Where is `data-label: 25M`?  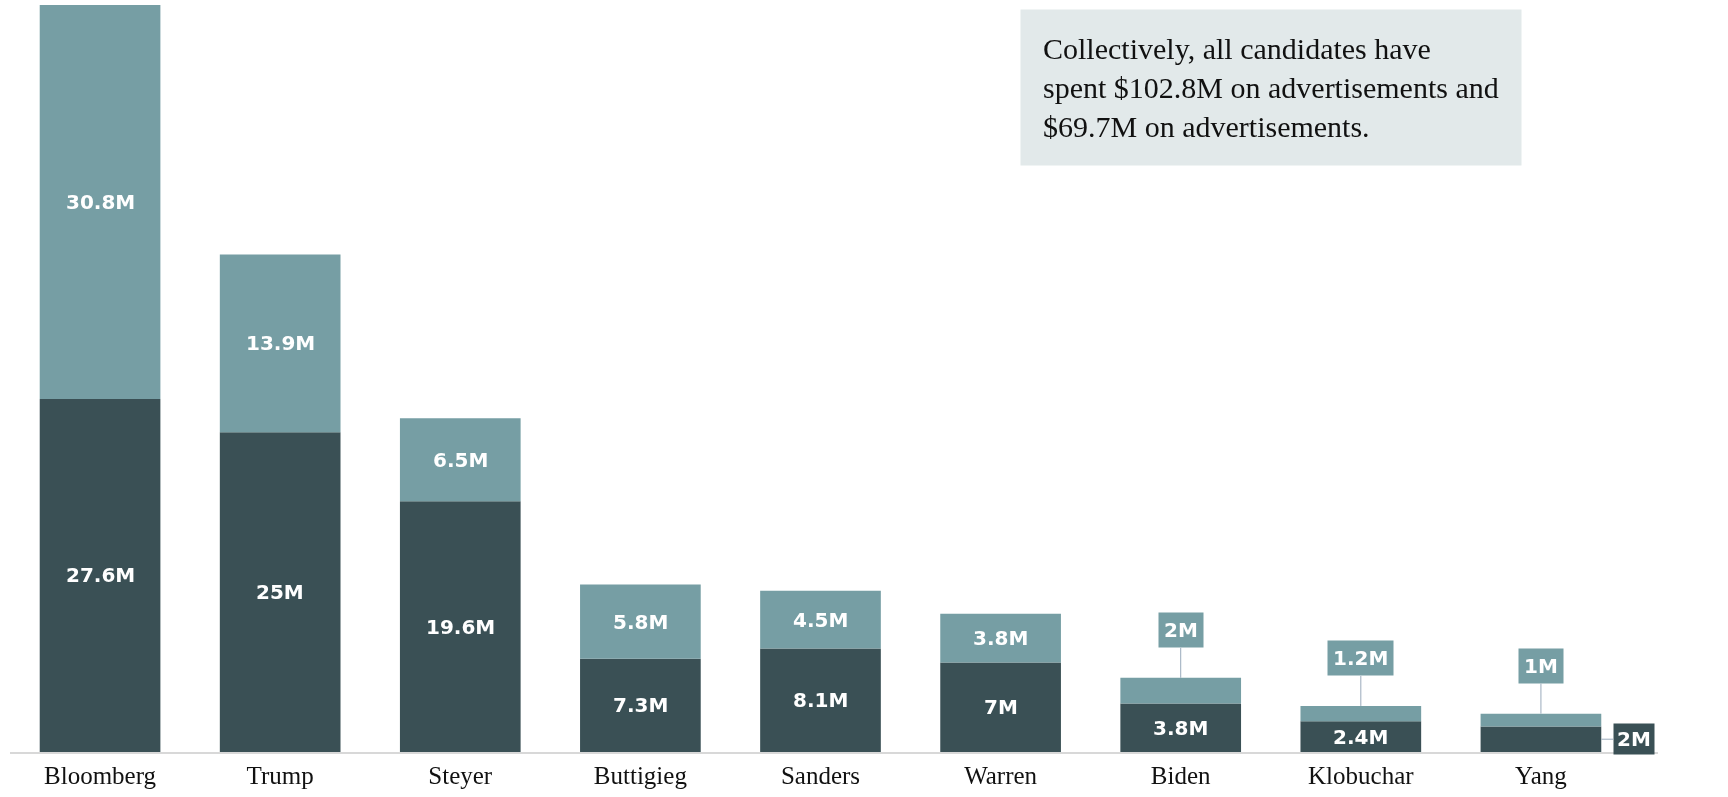 data-label: 25M is located at coordinates (280, 592).